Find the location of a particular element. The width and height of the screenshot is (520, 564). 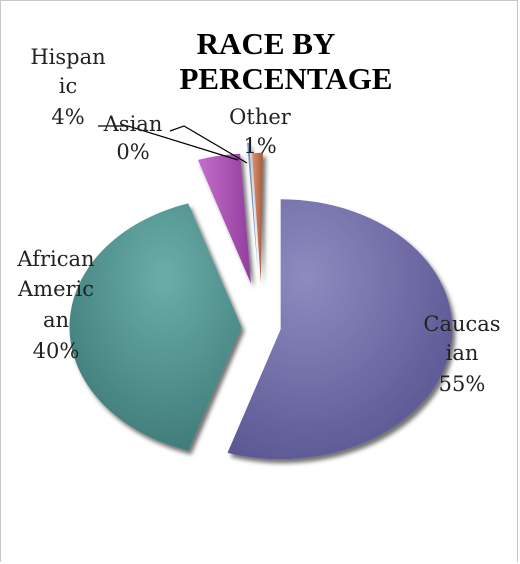

label-asian-name: Asian is located at coordinates (133, 124).